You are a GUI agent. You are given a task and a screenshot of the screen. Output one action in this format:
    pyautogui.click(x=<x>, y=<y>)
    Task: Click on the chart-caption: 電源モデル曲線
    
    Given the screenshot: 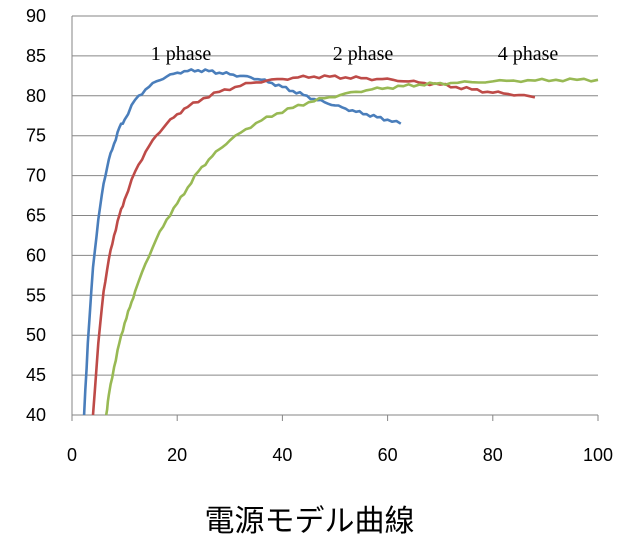 What is the action you would take?
    pyautogui.click(x=309, y=521)
    